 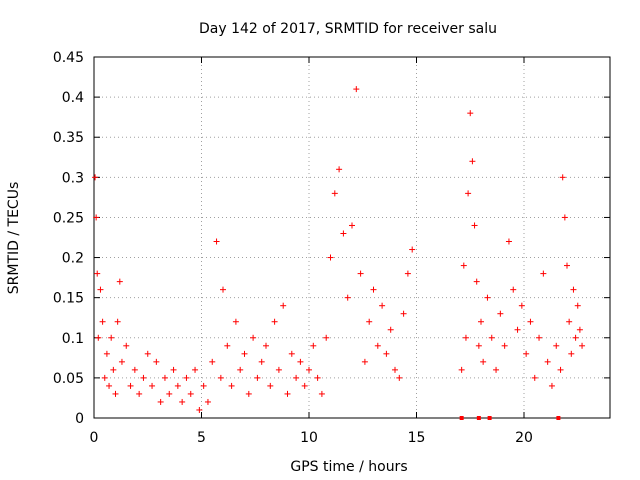 What do you see at coordinates (68, 299) in the screenshot?
I see `y-tick-label: 0.15` at bounding box center [68, 299].